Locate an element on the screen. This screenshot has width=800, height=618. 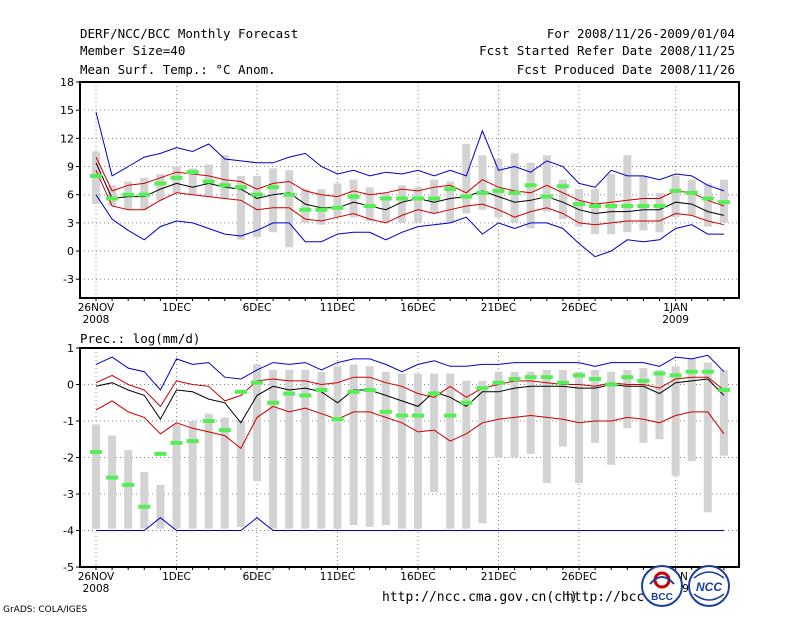
footer-url-bcc: http://bcc. is located at coordinates (609, 597).